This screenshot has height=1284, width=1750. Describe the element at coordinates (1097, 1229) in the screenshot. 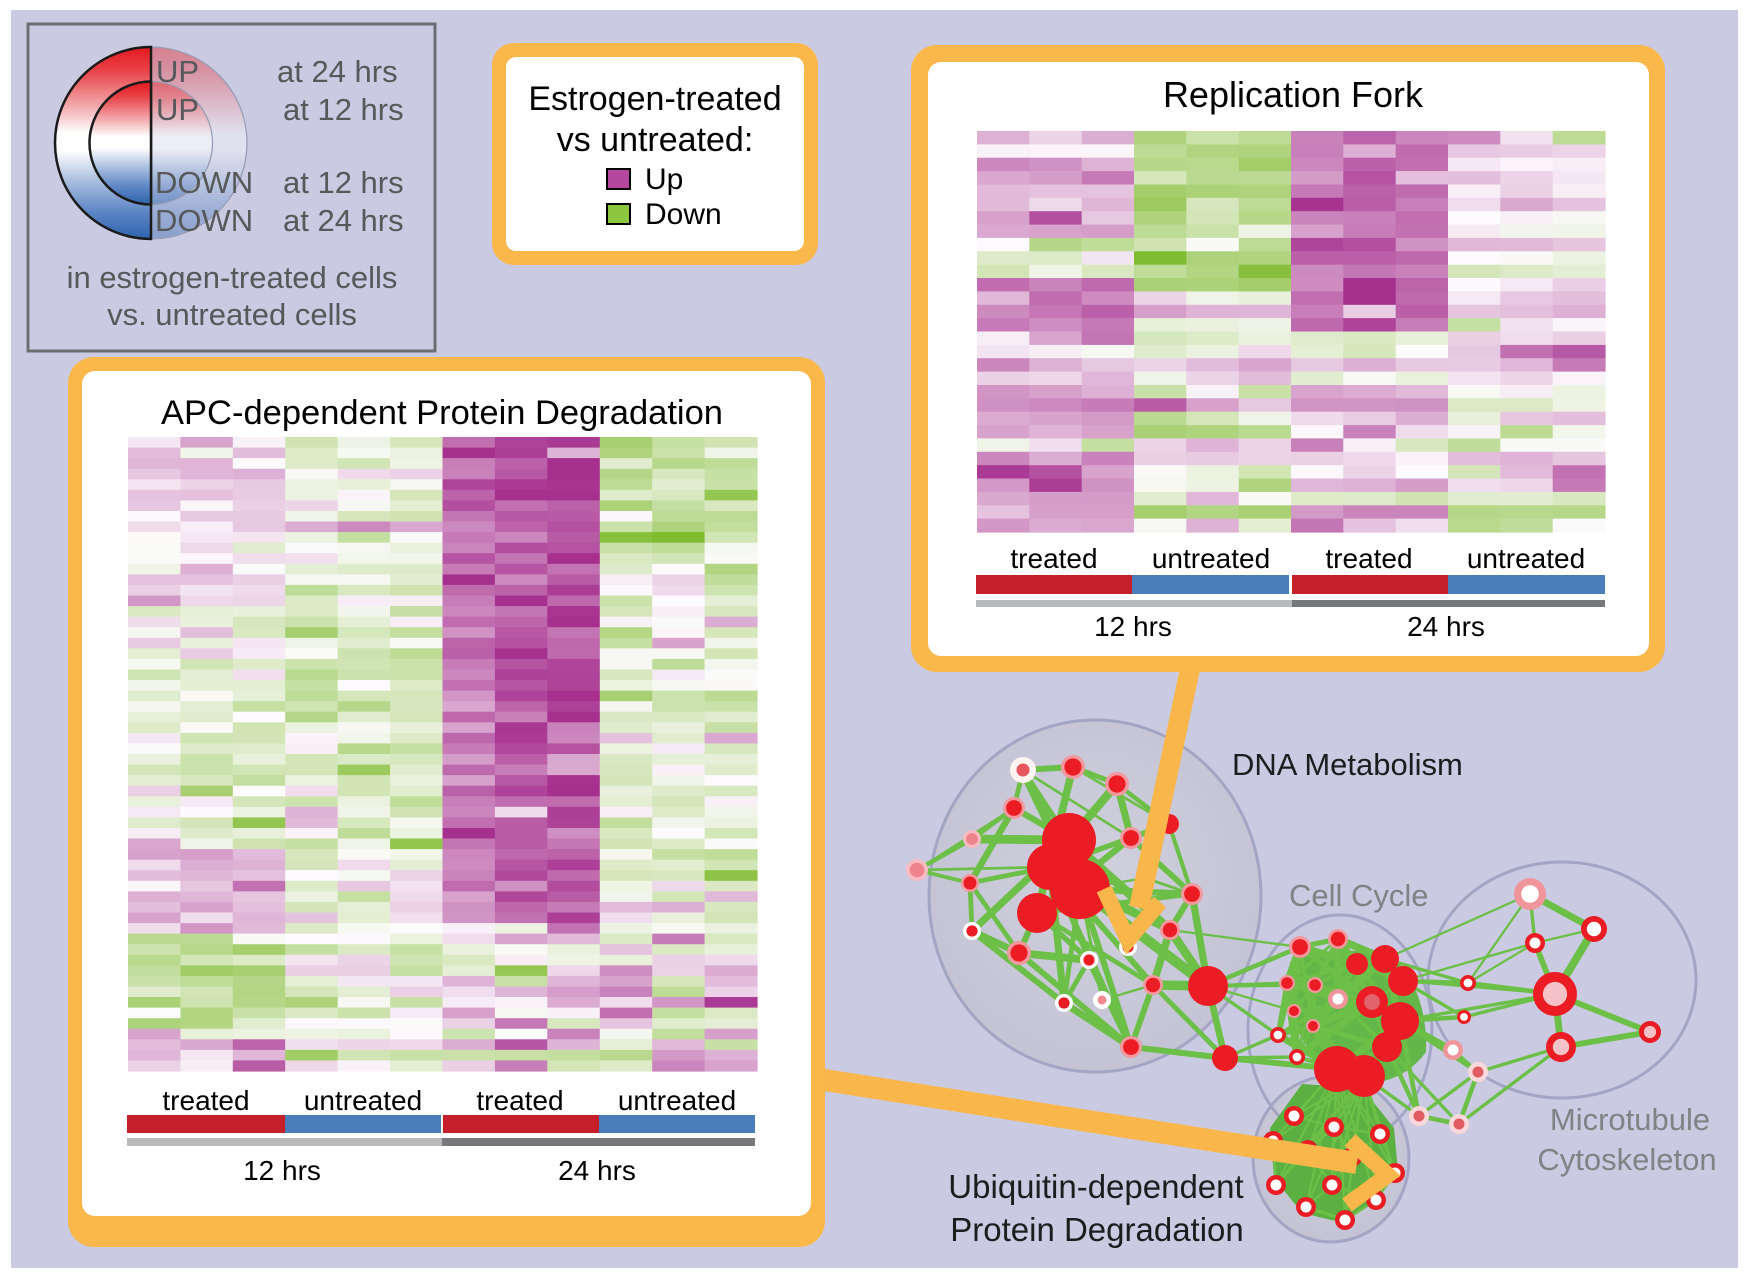

I see `svg-text: Protein Degradation` at that location.